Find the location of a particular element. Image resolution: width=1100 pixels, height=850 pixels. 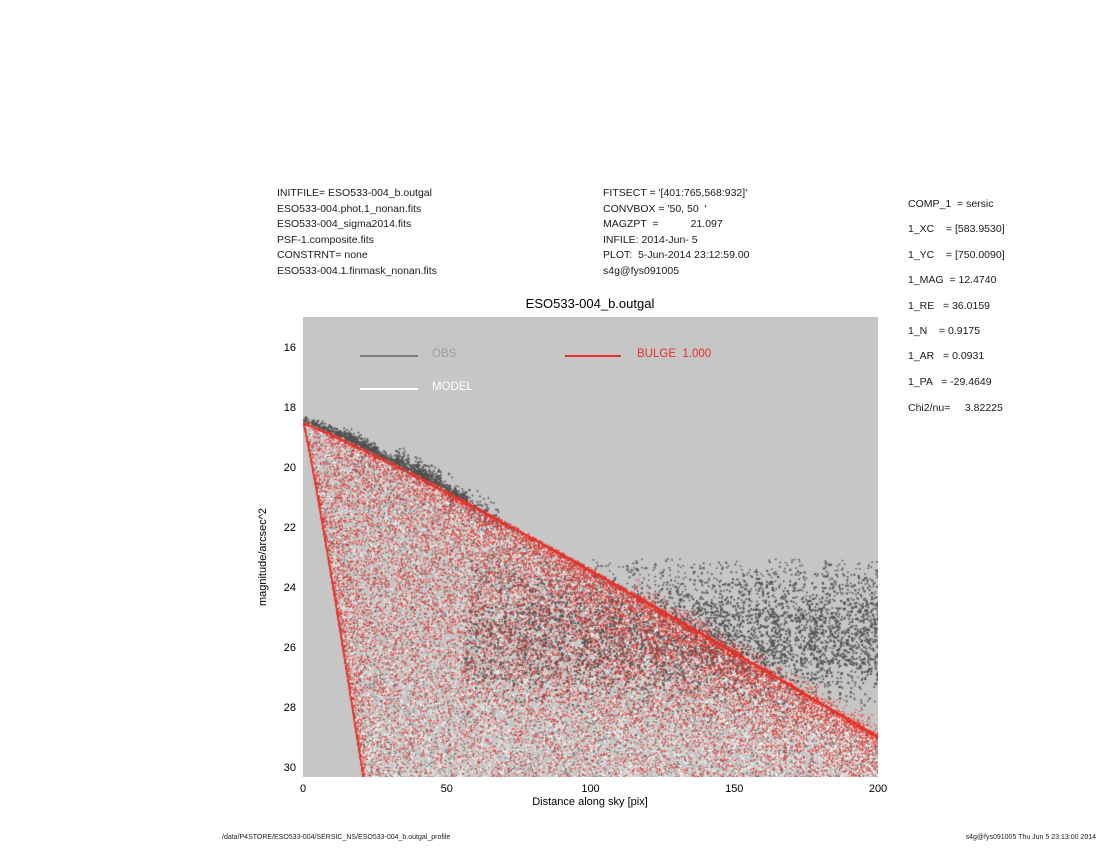

legend-bulge-label: BULGE 1.000 is located at coordinates (674, 354).